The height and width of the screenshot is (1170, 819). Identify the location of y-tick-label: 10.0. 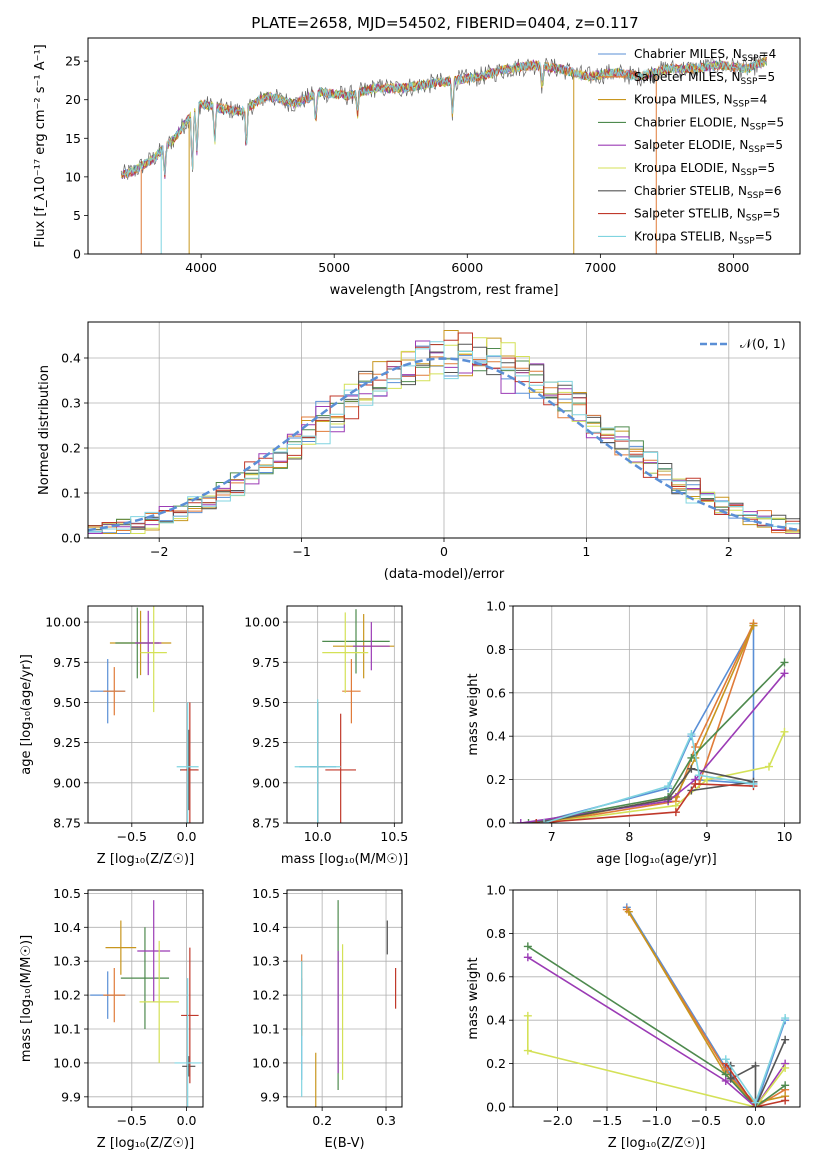
(266, 1062).